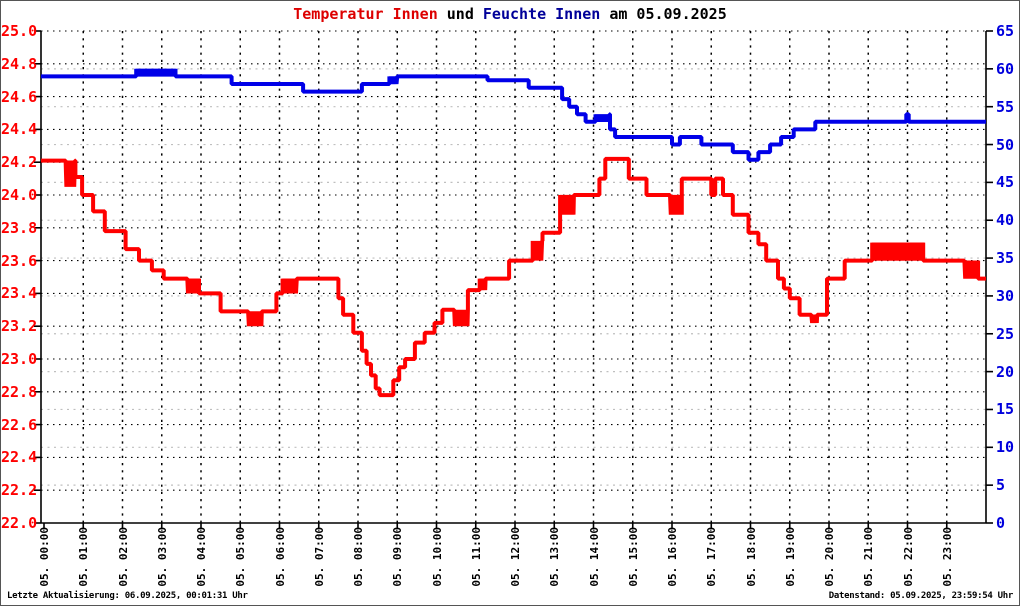  Describe the element at coordinates (1005, 68) in the screenshot. I see `y-right-tick-label: 60` at that location.